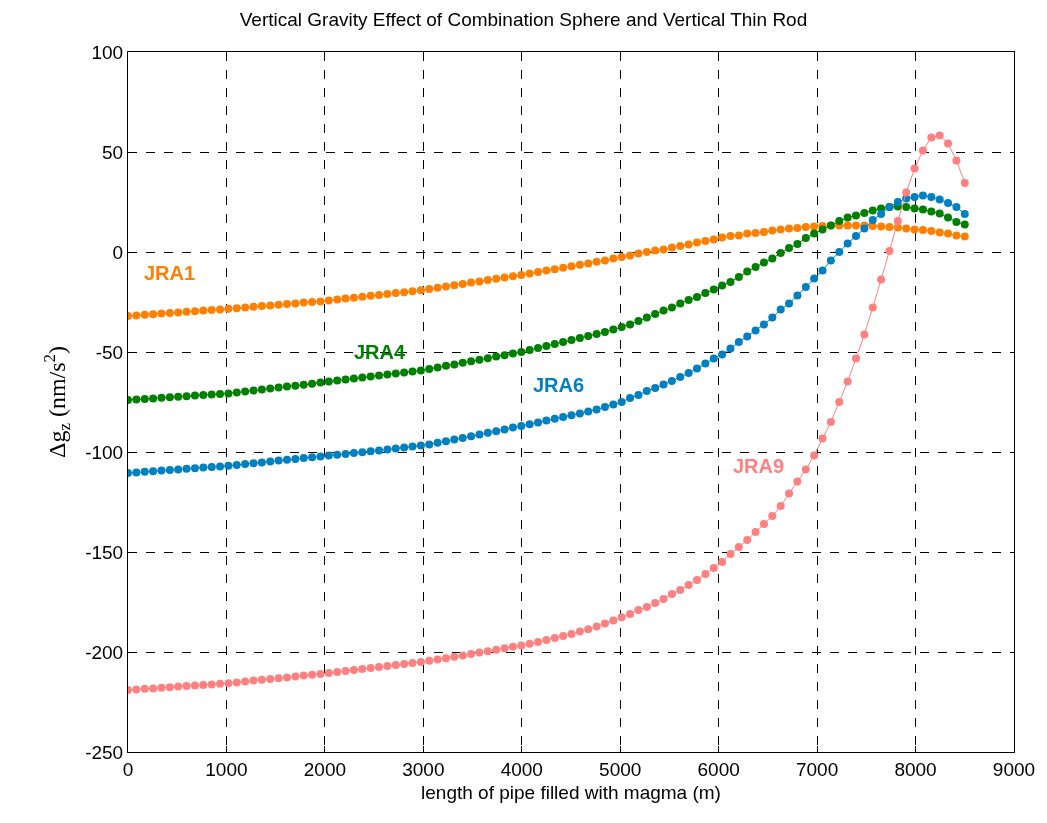 The height and width of the screenshot is (823, 1047). Describe the element at coordinates (718, 769) in the screenshot. I see `x-tick-label: 6000` at that location.